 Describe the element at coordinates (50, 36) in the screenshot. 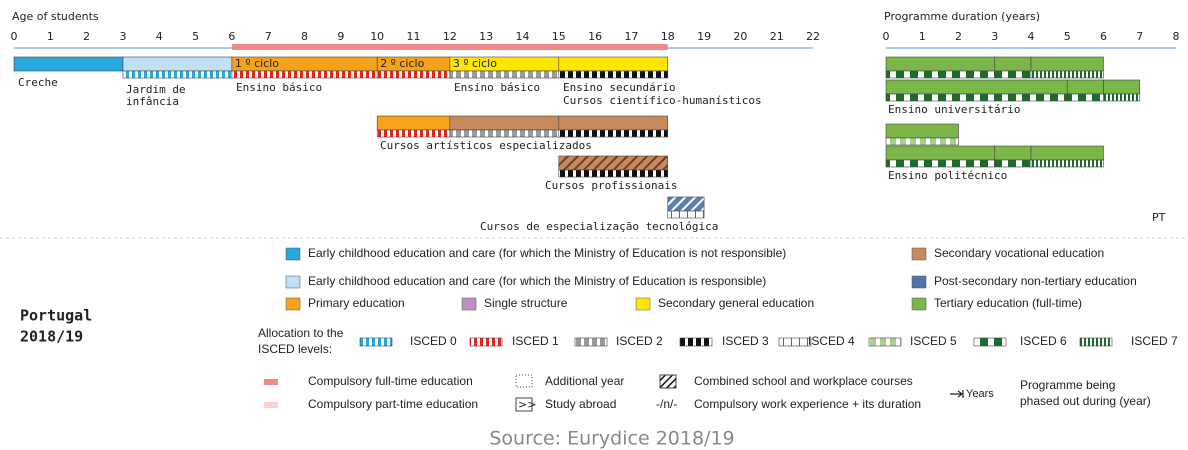

I see `age-tick: 1` at that location.